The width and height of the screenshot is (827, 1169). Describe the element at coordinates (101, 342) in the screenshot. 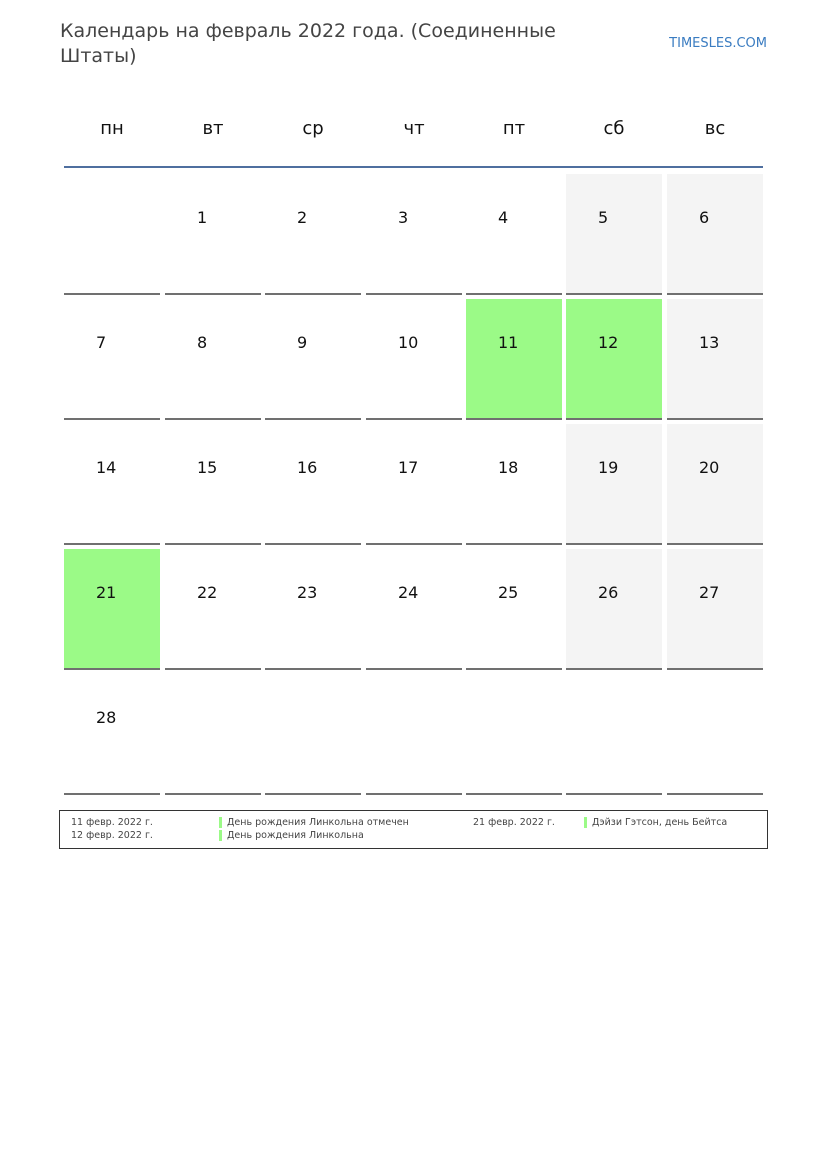

I see `day-number: 7` at that location.